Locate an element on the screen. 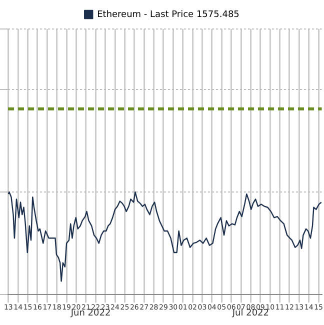 This screenshot has width=324, height=325. legend-label: Ethereum - Last Price 1575.485 is located at coordinates (168, 15).